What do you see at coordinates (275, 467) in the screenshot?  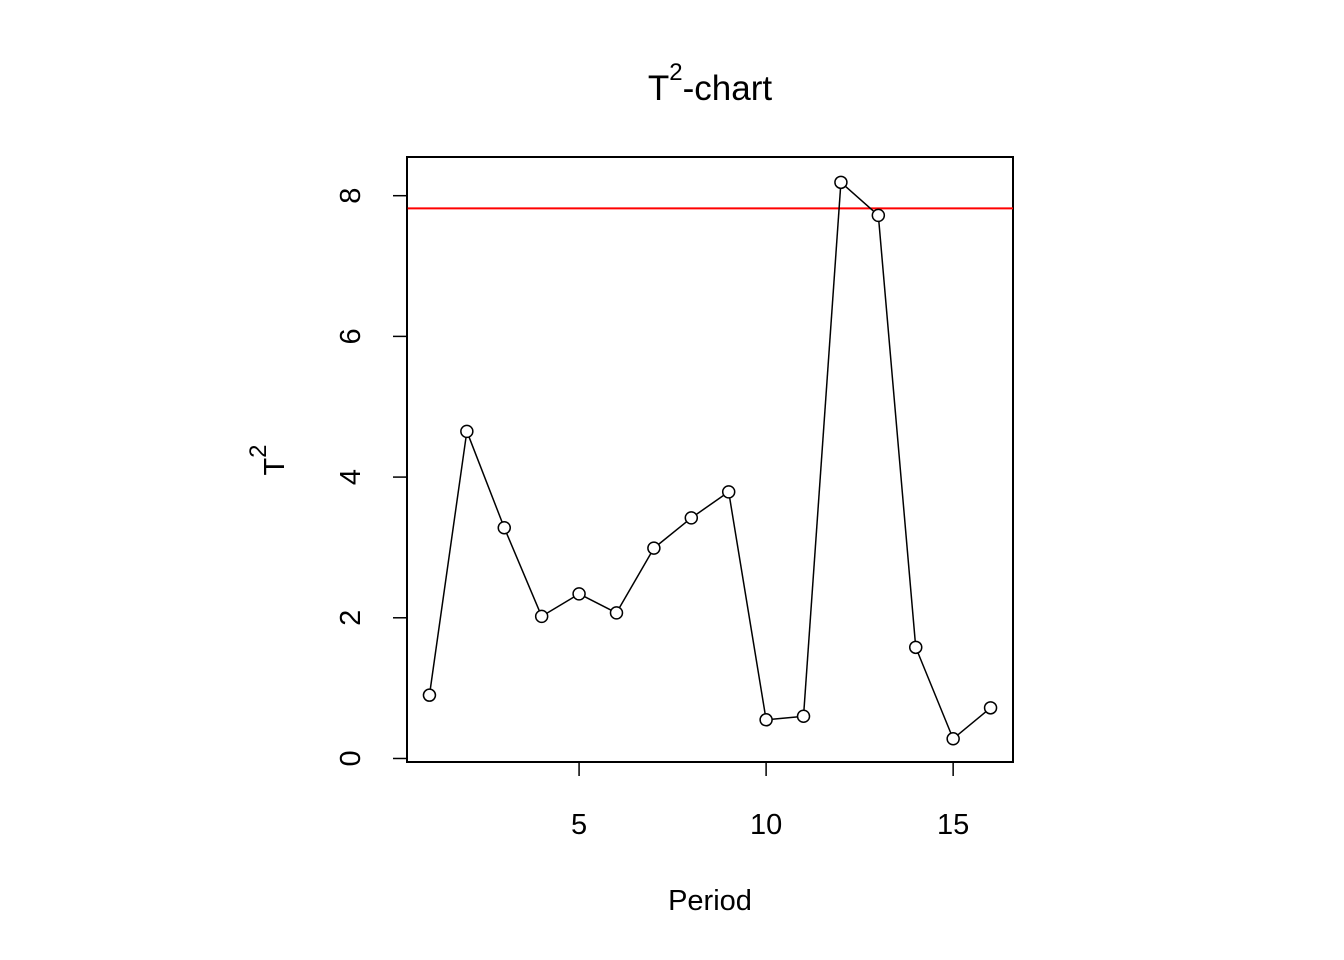 I see `y-axis-label-base: T` at bounding box center [275, 467].